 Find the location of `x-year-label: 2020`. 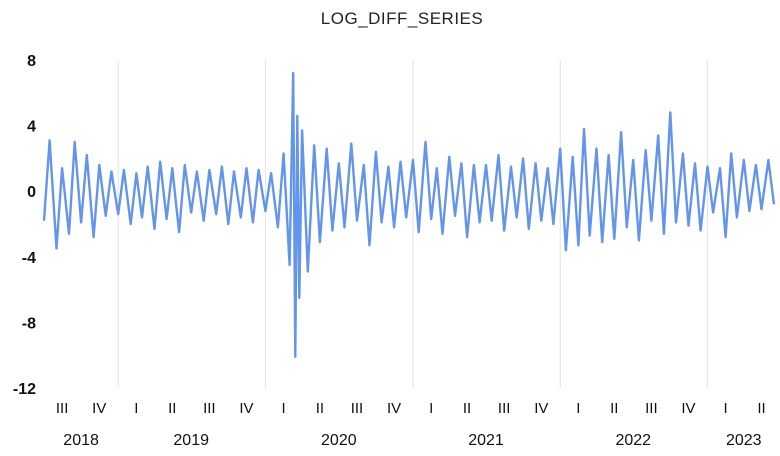

x-year-label: 2020 is located at coordinates (339, 440).